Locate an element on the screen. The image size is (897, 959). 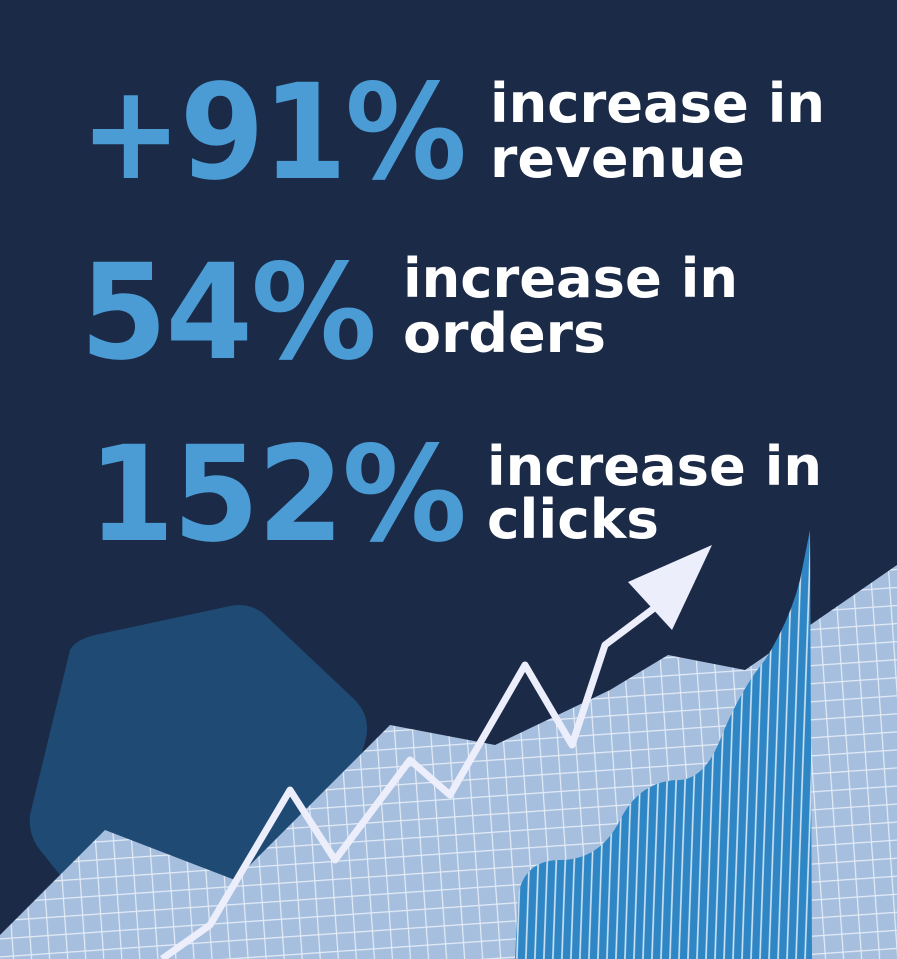
arrow-head is located at coordinates (670, 587).